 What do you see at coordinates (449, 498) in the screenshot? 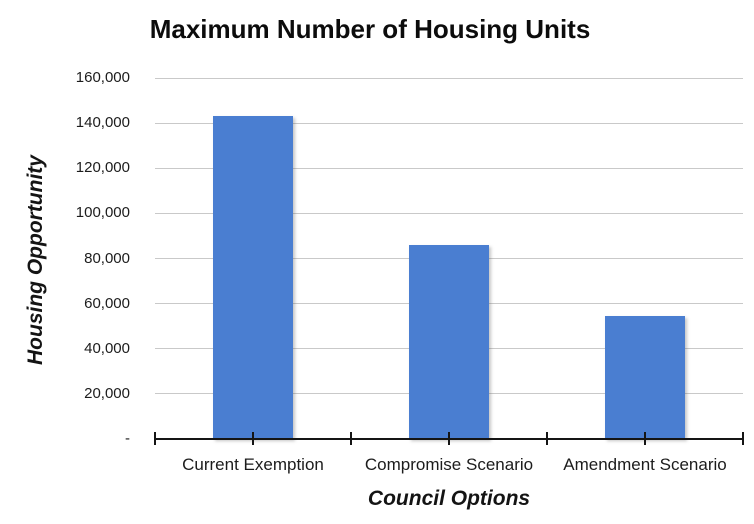
I see `x-axis-title: Council Options` at bounding box center [449, 498].